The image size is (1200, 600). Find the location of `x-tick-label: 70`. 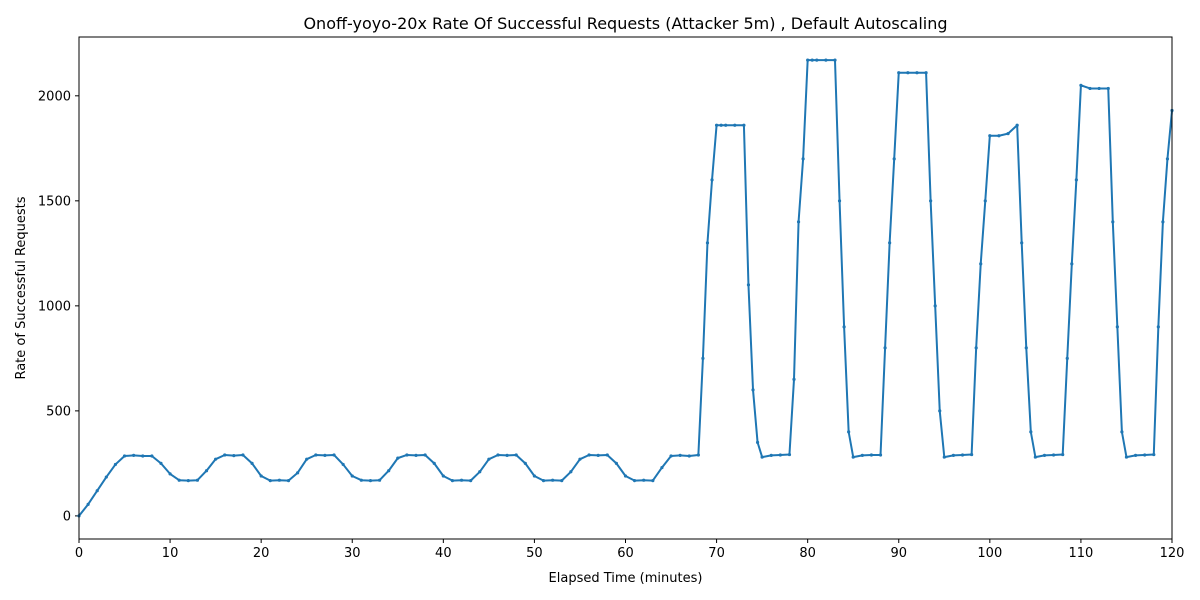

x-tick-label: 70 is located at coordinates (716, 553).